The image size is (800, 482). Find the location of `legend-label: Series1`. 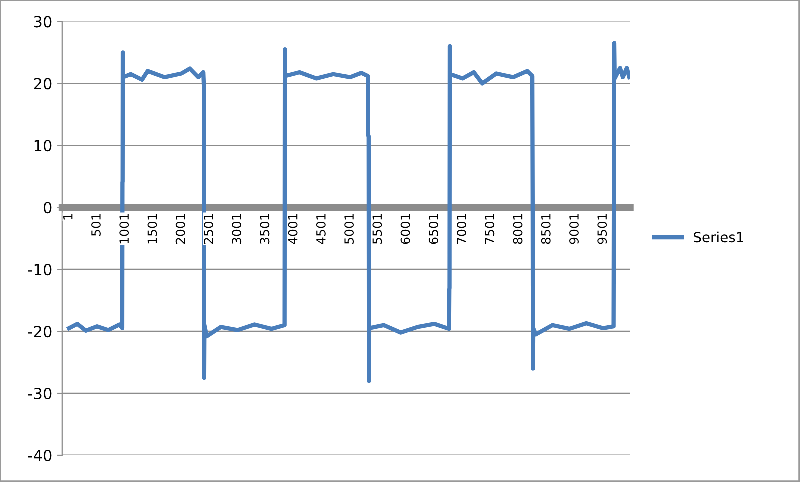

legend-label: Series1 is located at coordinates (719, 237).